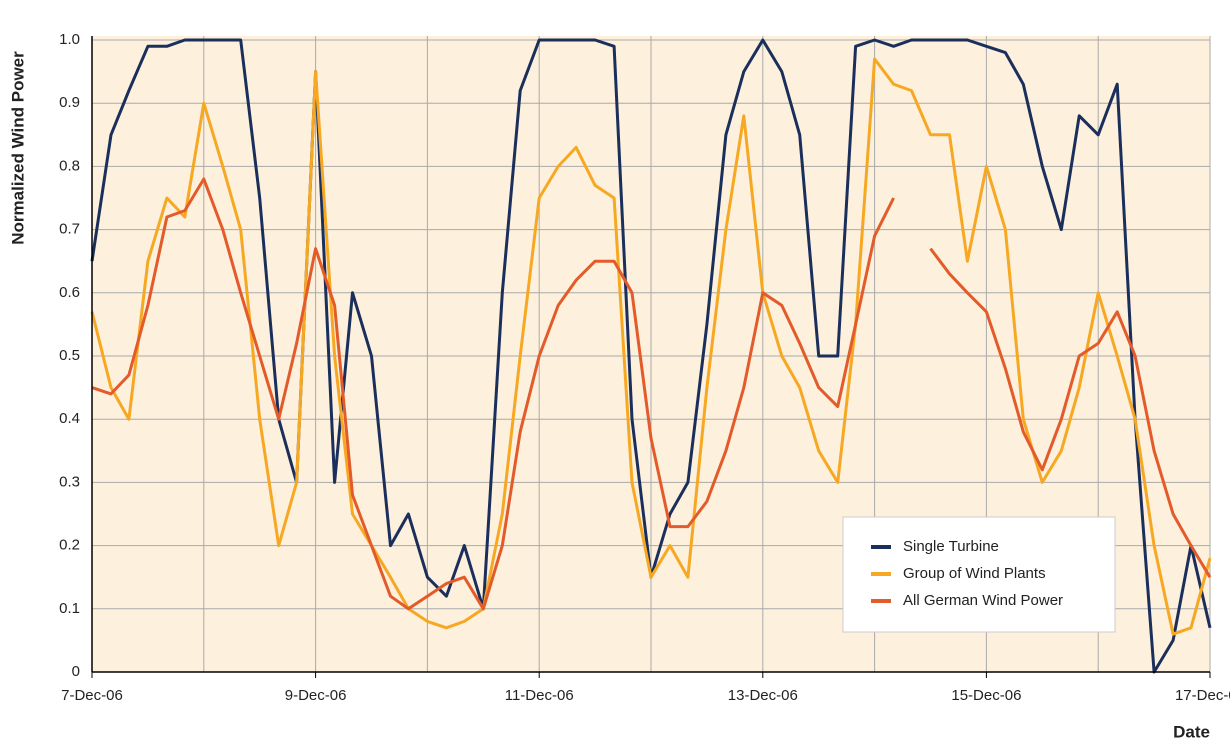 The image size is (1230, 756). Describe the element at coordinates (951, 546) in the screenshot. I see `legend-label: Single Turbine` at that location.